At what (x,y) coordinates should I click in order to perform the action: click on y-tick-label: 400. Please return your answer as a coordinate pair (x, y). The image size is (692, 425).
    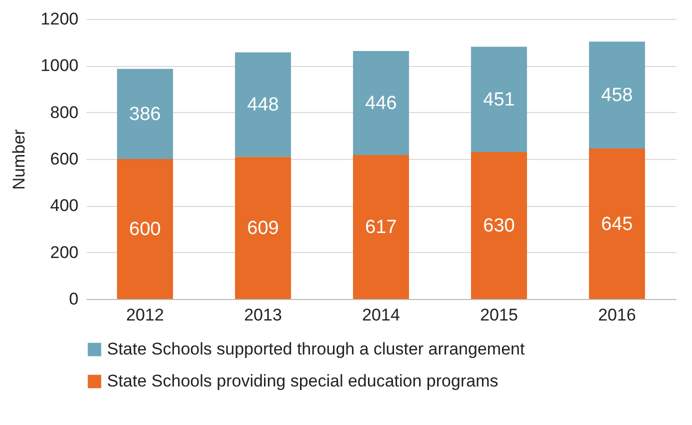
    Looking at the image, I should click on (64, 206).